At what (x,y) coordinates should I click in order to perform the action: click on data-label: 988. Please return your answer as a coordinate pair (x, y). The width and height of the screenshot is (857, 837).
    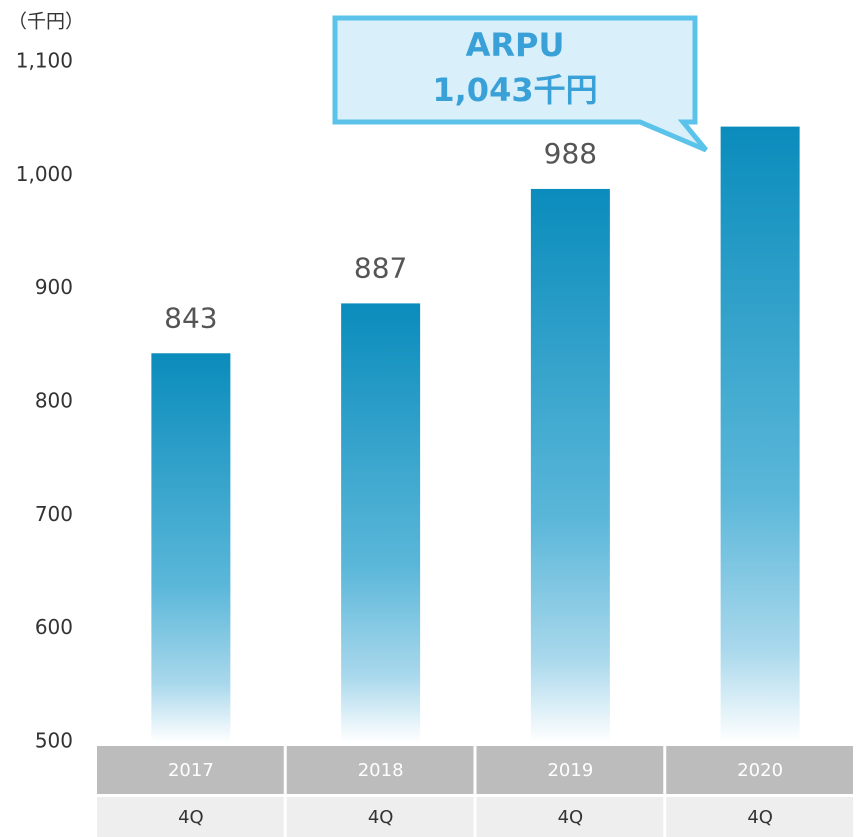
    Looking at the image, I should click on (570, 153).